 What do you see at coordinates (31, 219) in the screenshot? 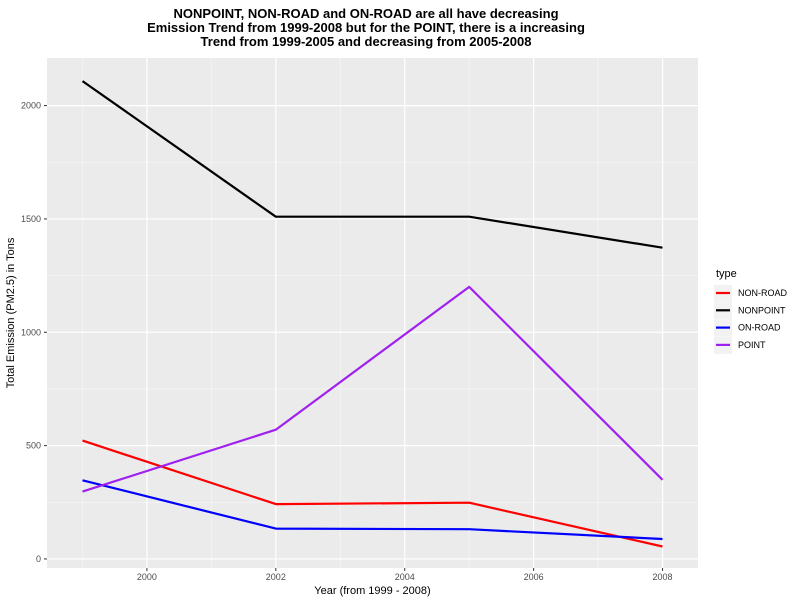
I see `y-tick-label: 1500` at bounding box center [31, 219].